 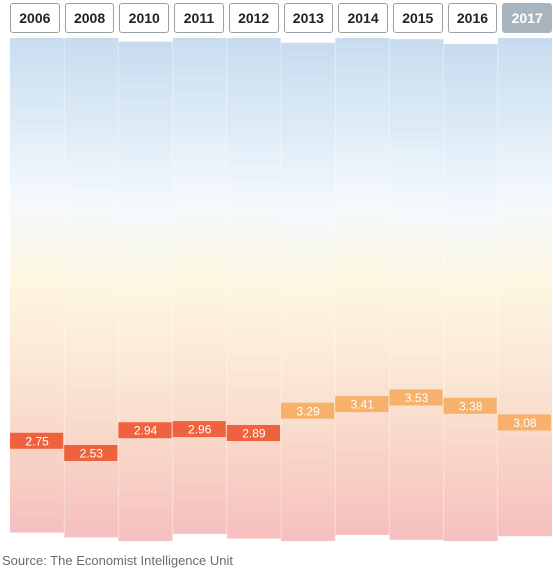 I want to click on value-mark-2010, so click(x=145, y=430).